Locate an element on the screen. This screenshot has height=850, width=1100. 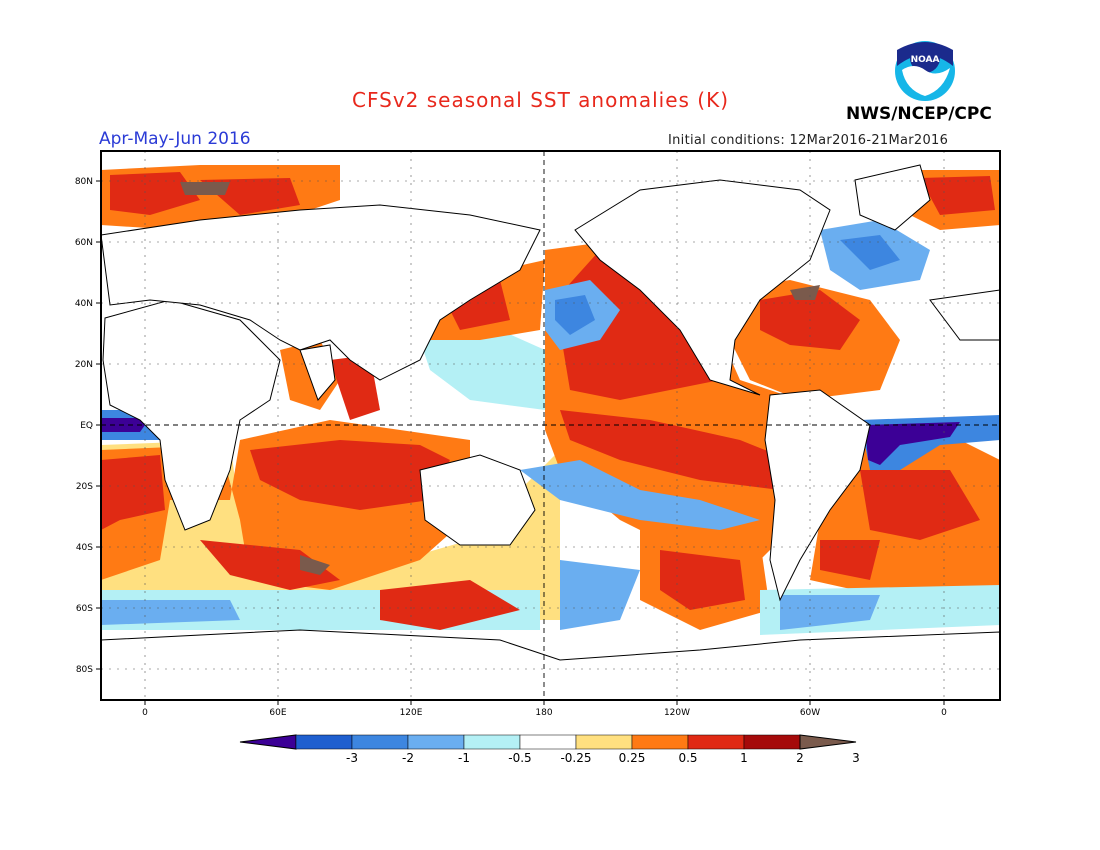
initial-conditions-label: Initial conditions: 12Mar2016-21Mar2016 is located at coordinates (808, 140).